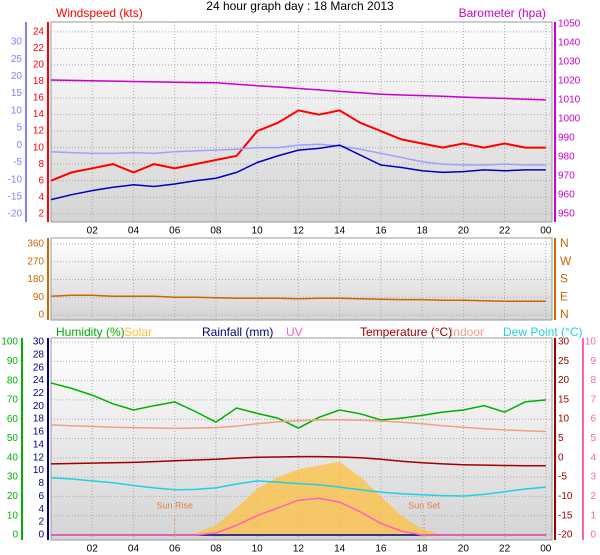 Image resolution: width=600 pixels, height=555 pixels. Describe the element at coordinates (564, 296) in the screenshot. I see `y-tick-label: E` at that location.